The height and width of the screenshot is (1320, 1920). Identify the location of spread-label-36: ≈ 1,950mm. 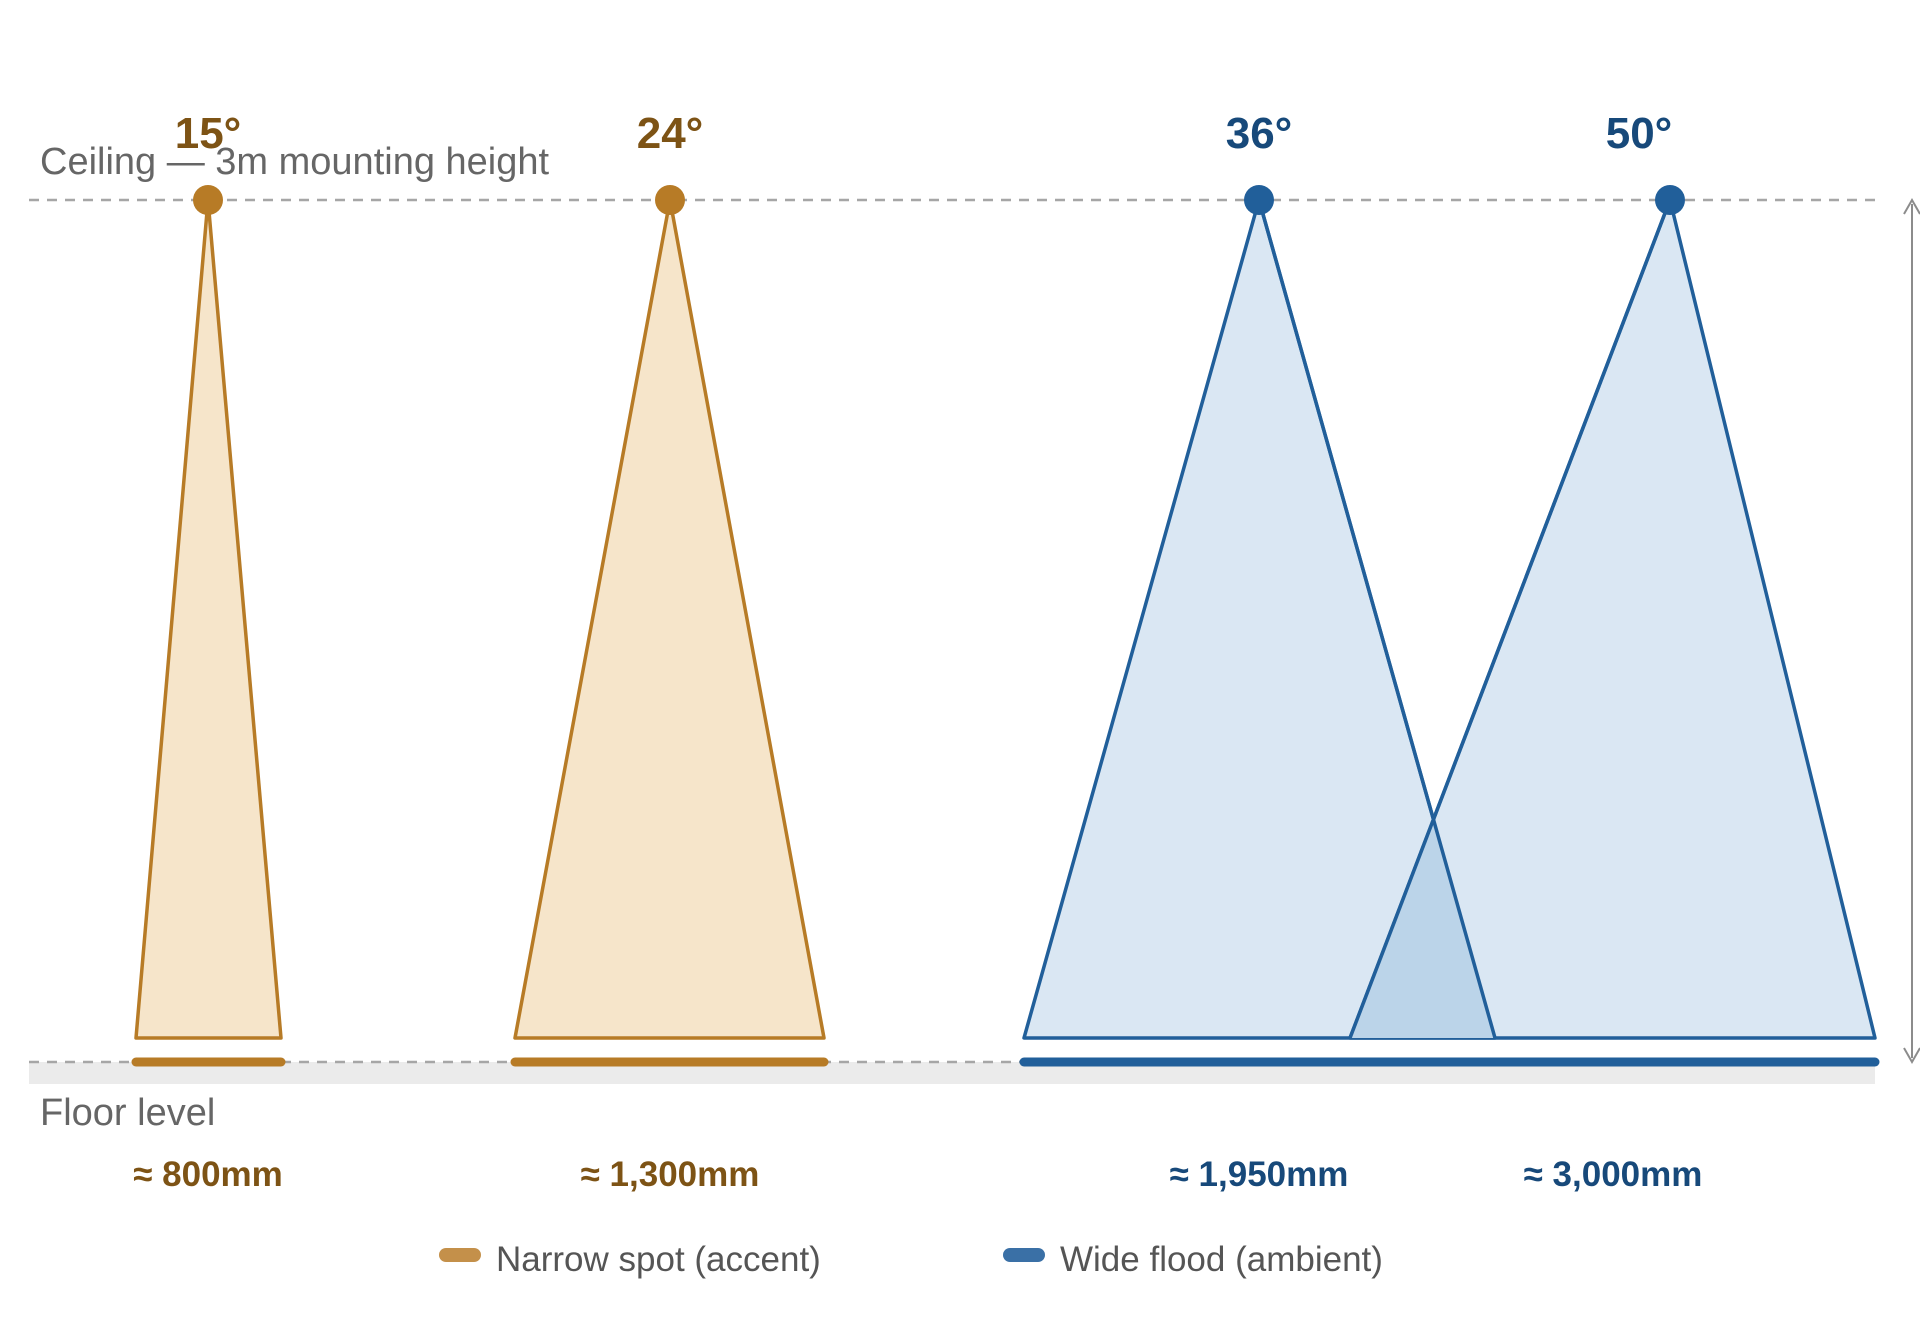
(1259, 1174).